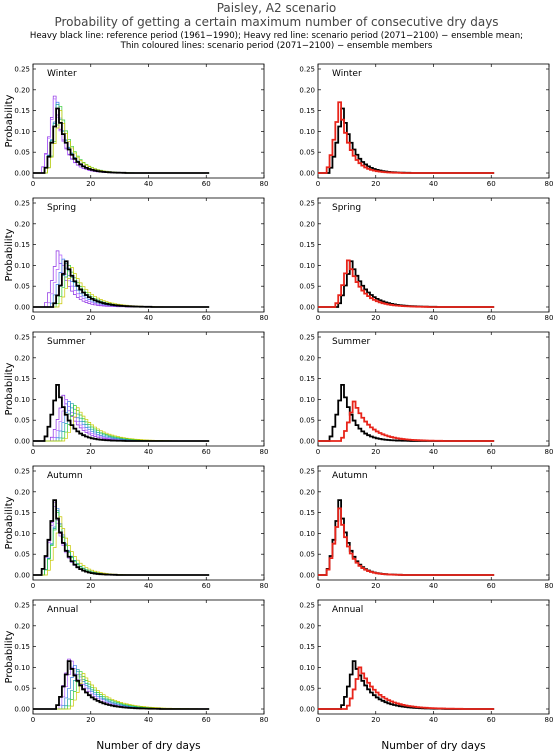 The width and height of the screenshot is (553, 755). Describe the element at coordinates (347, 74) in the screenshot. I see `panel-label: Winter` at that location.